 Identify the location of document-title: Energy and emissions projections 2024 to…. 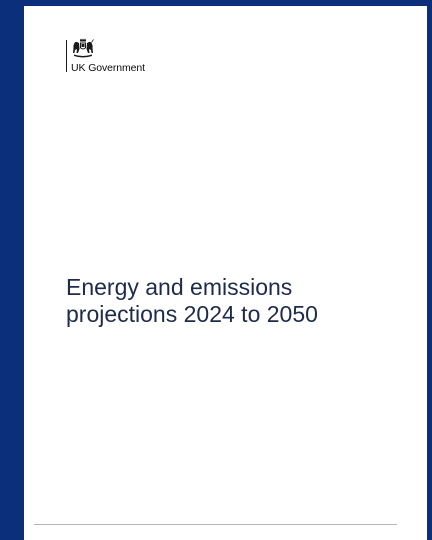
(231, 301).